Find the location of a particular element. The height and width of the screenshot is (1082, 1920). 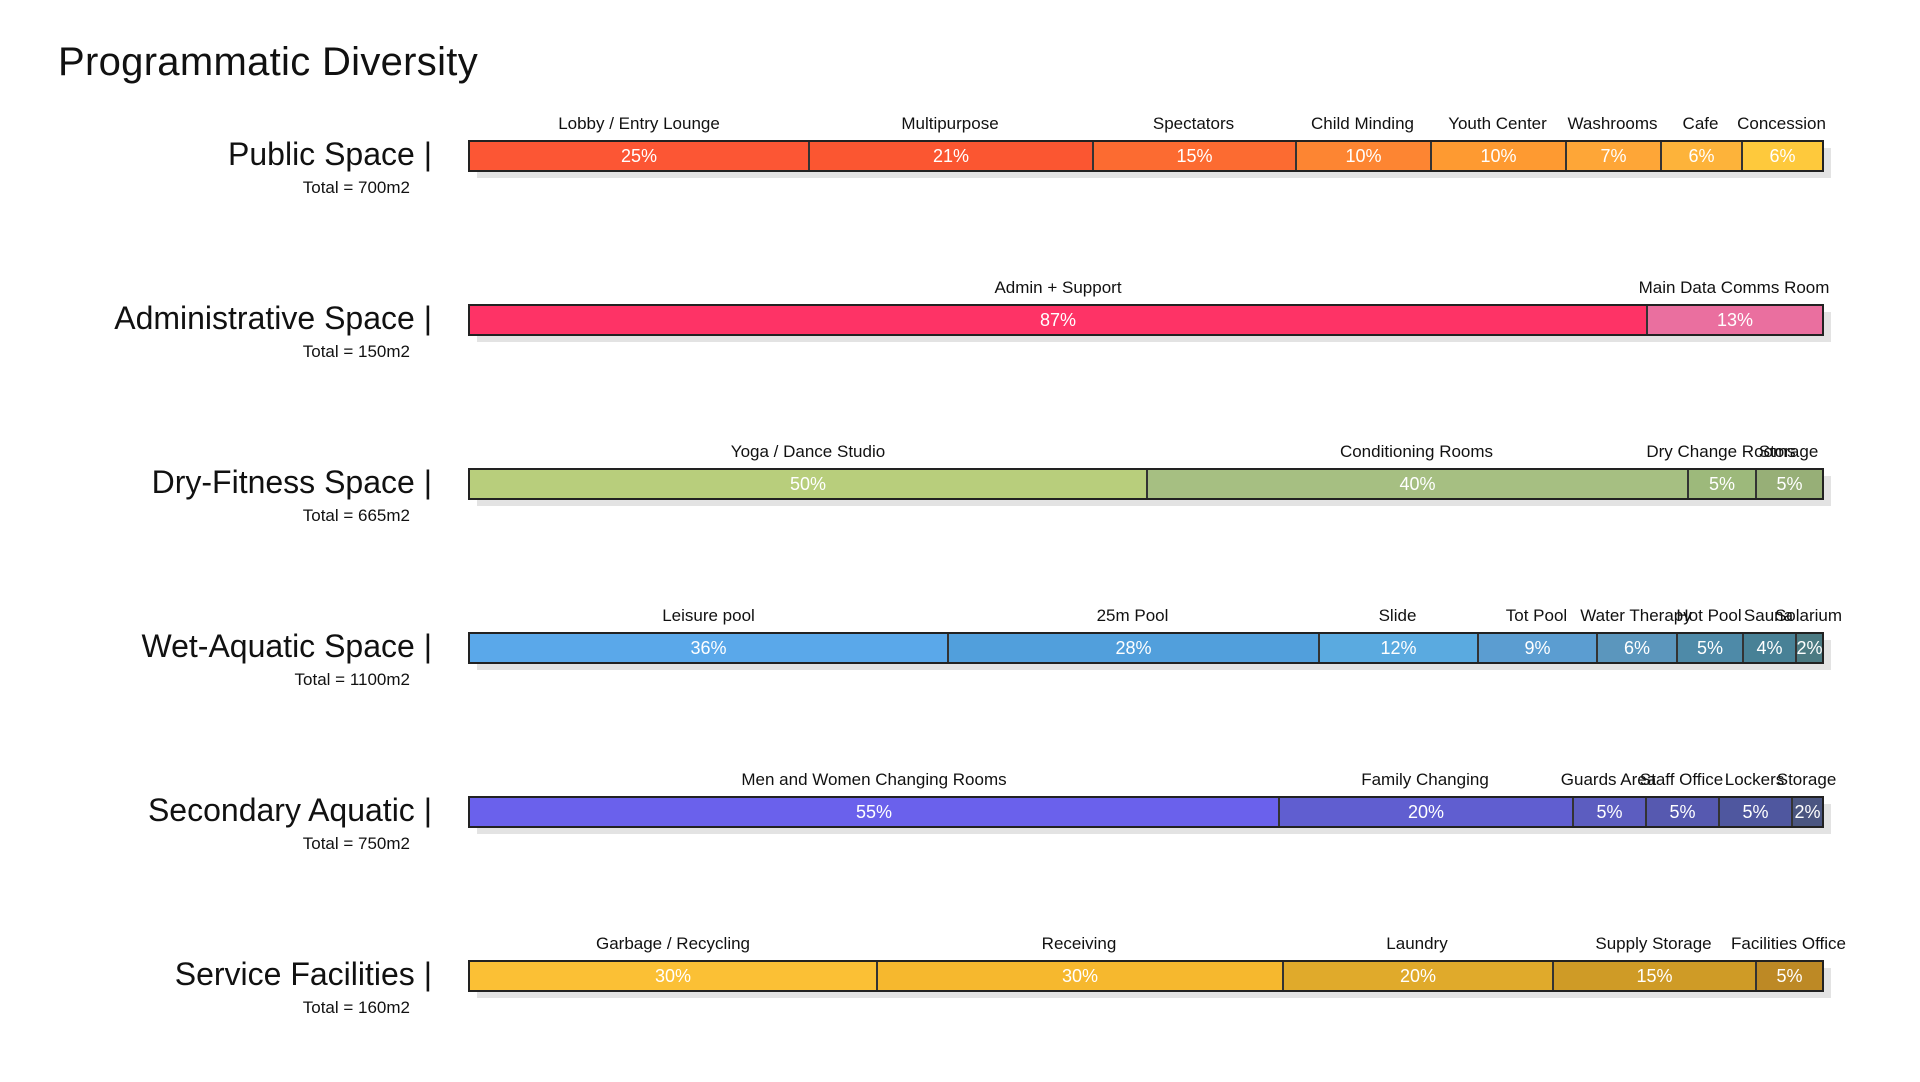

segment-label: Admin + Support is located at coordinates (1058, 287).